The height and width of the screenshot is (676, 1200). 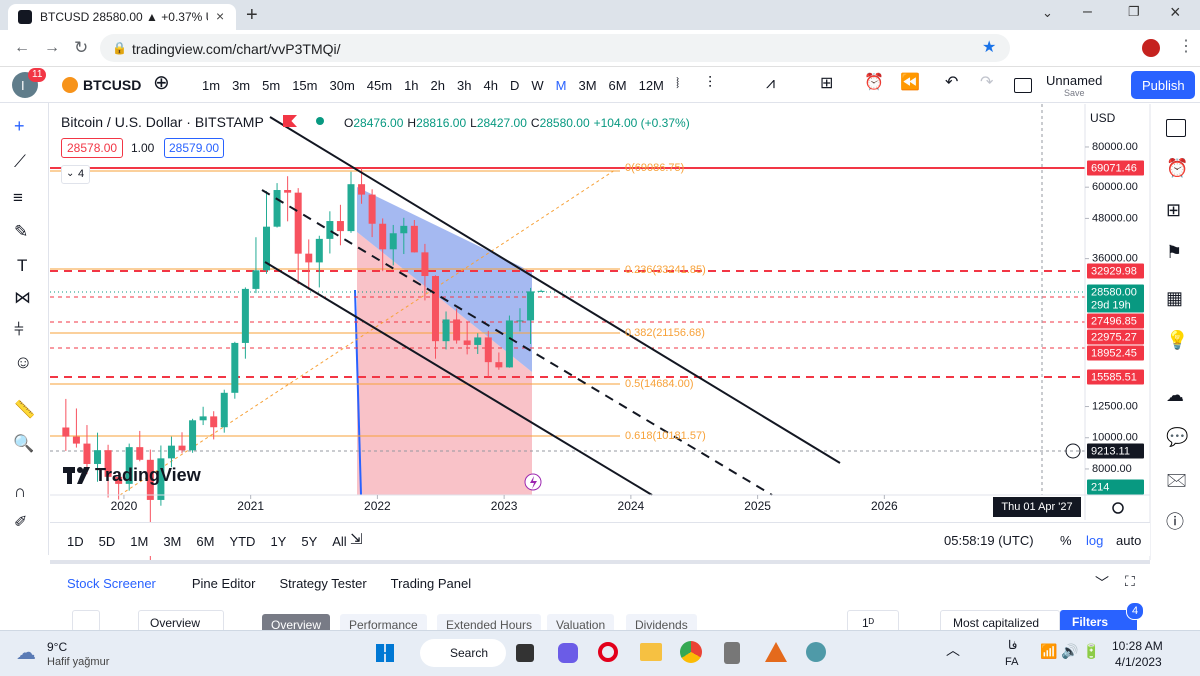 What do you see at coordinates (827, 83) in the screenshot?
I see `layouts: ⊞` at bounding box center [827, 83].